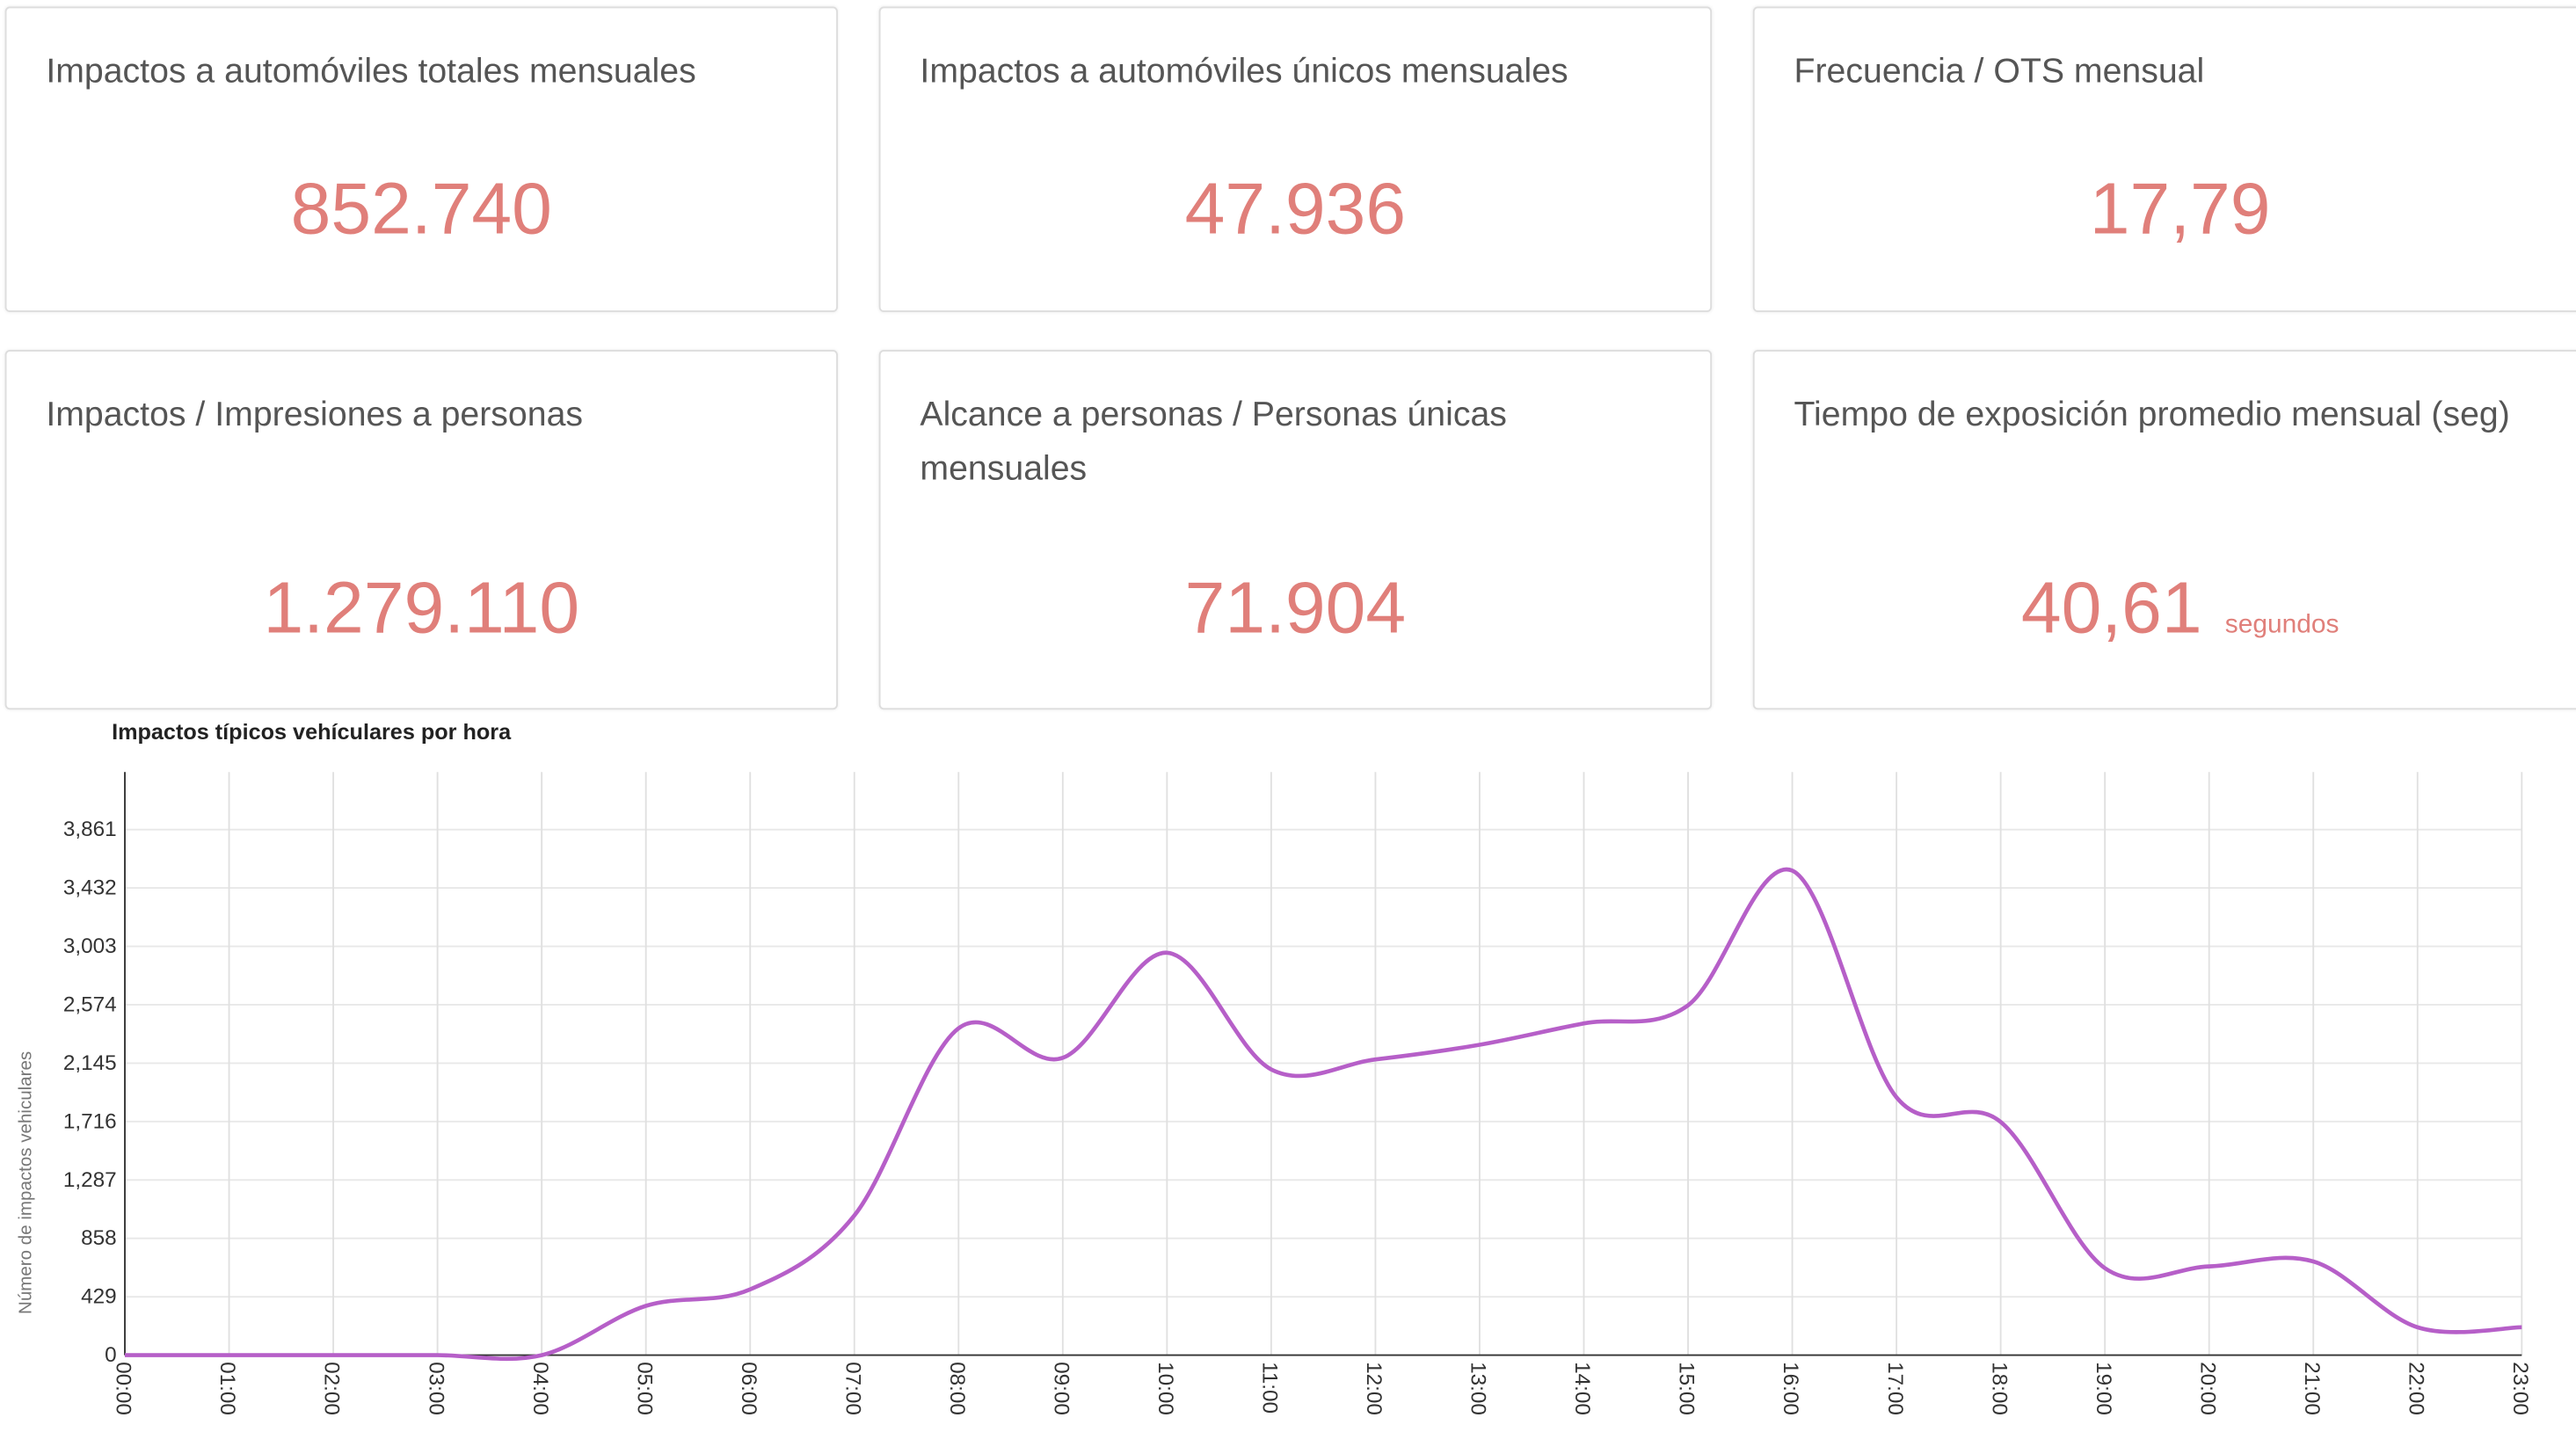  I want to click on y-axis-label: Número de impactos vehiculares, so click(26, 1182).